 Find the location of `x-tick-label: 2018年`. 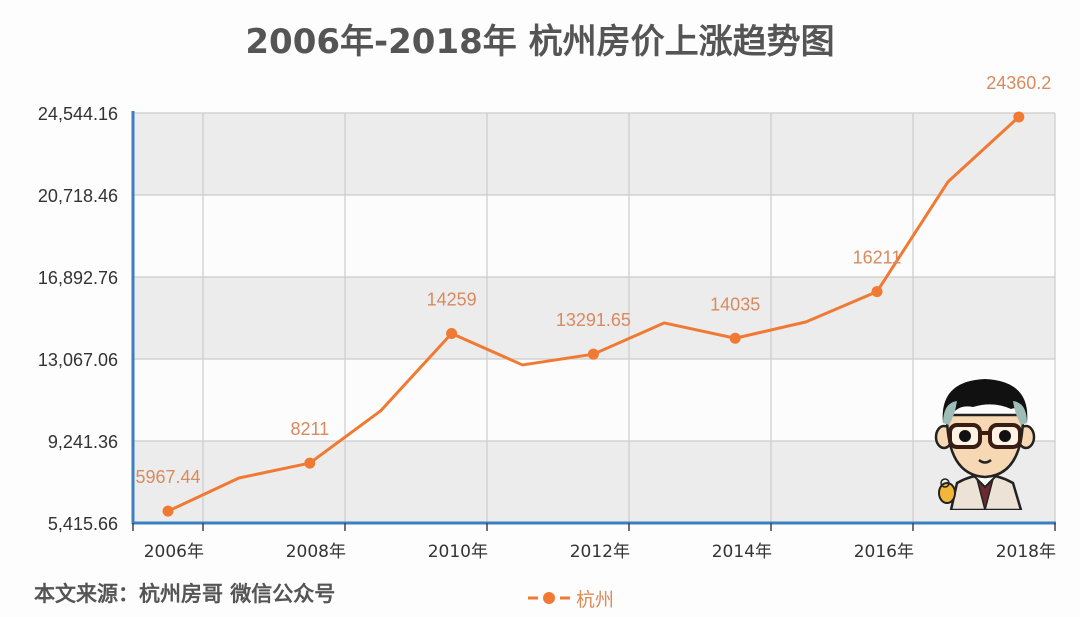

x-tick-label: 2018年 is located at coordinates (1026, 552).